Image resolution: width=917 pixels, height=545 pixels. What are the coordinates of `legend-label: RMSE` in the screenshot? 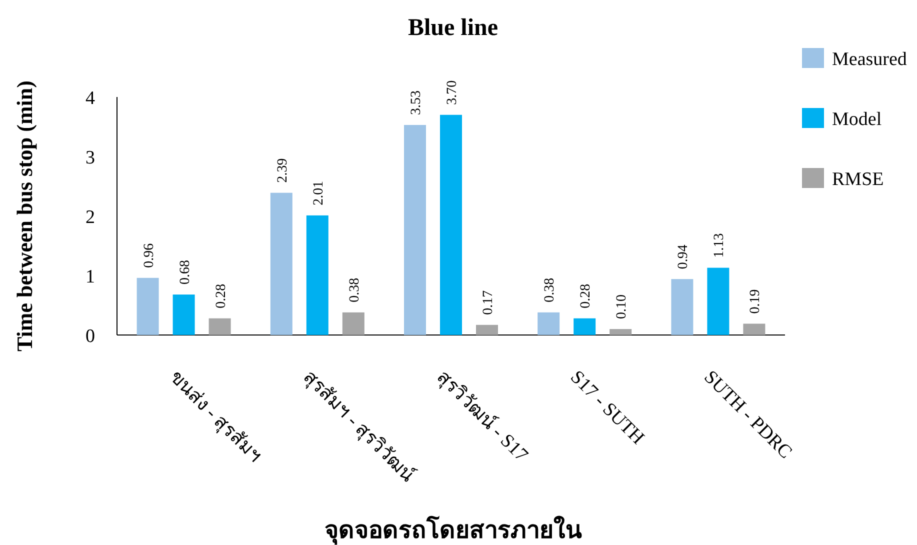 It's located at (858, 179).